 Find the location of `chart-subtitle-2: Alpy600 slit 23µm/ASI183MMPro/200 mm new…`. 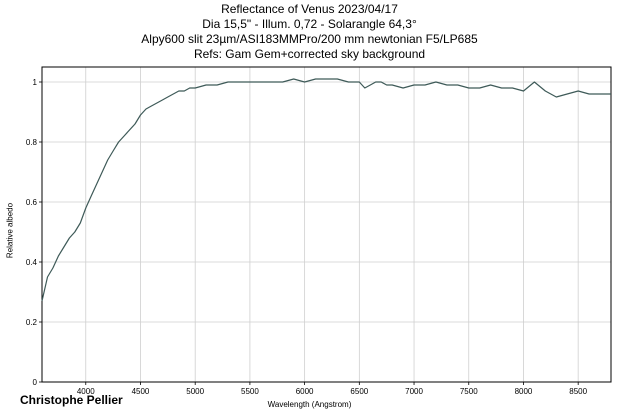

chart-subtitle-2: Alpy600 slit 23µm/ASI183MMPro/200 mm new… is located at coordinates (309, 39).